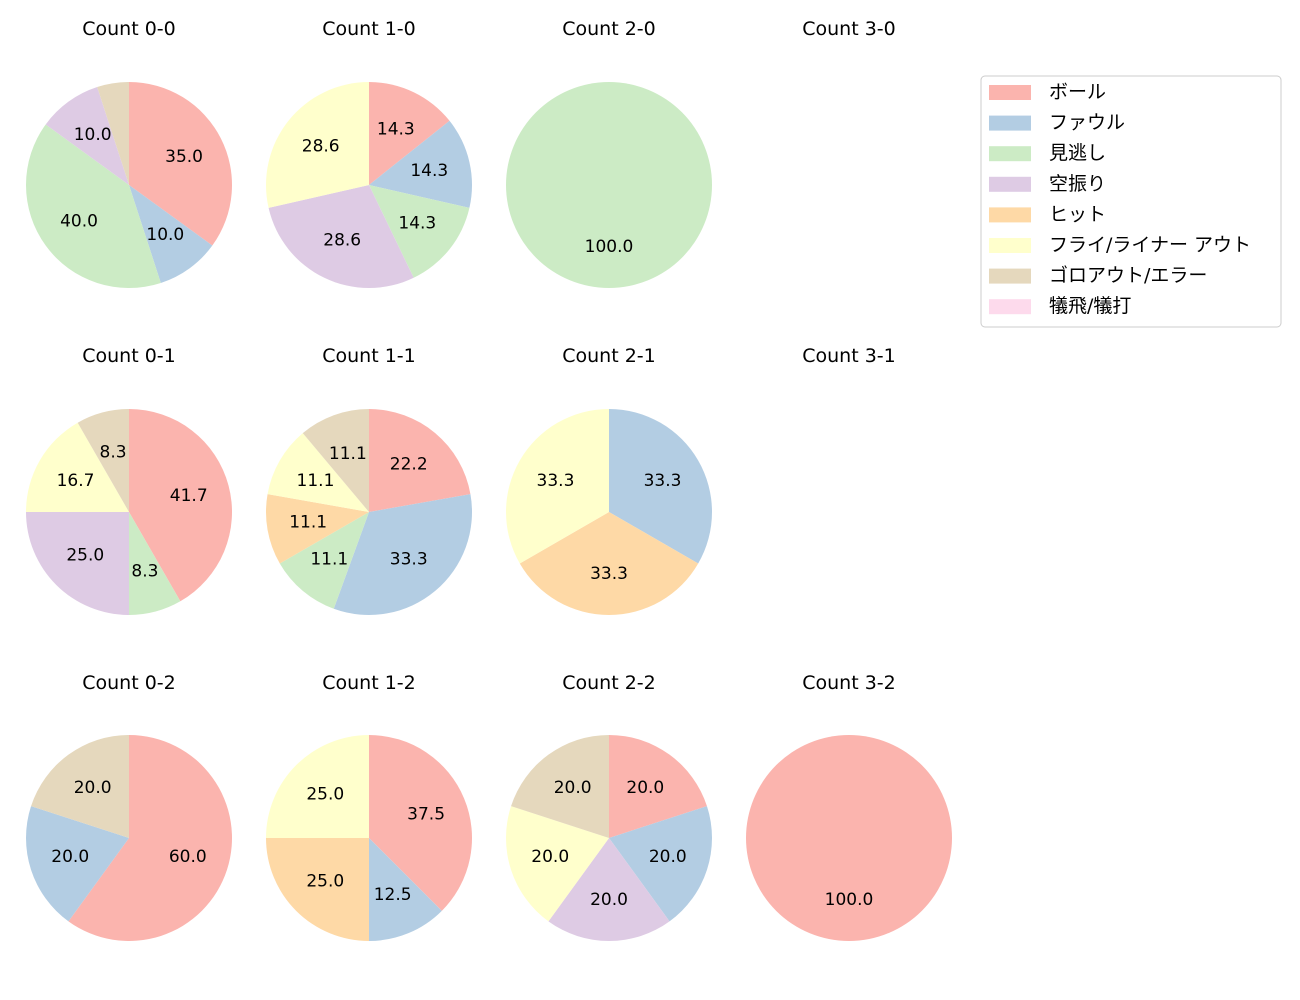 This screenshot has height=1000, width=1300. I want to click on legend-item: 見逃し, so click(1047, 153).